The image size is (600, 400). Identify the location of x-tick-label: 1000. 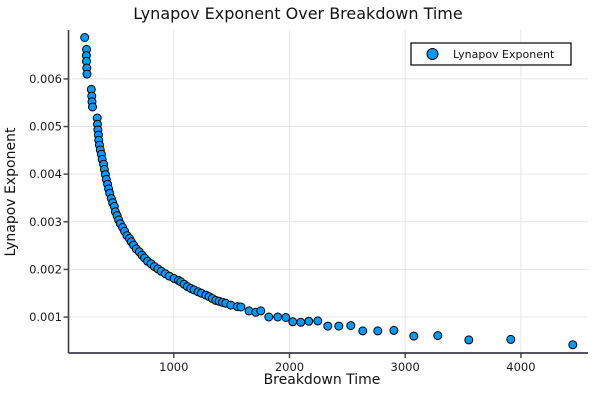
(173, 367).